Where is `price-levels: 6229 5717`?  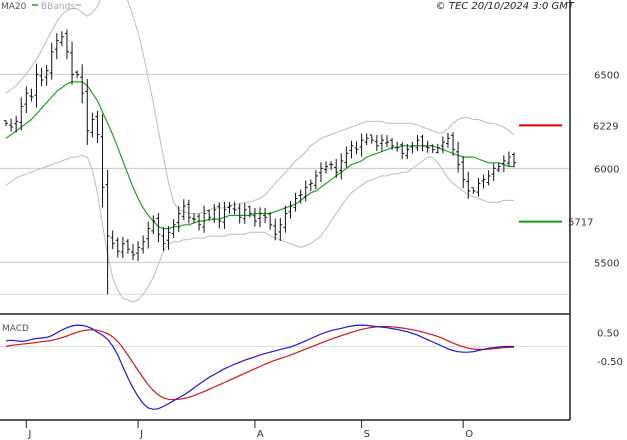 price-levels: 6229 5717 is located at coordinates (568, 175).